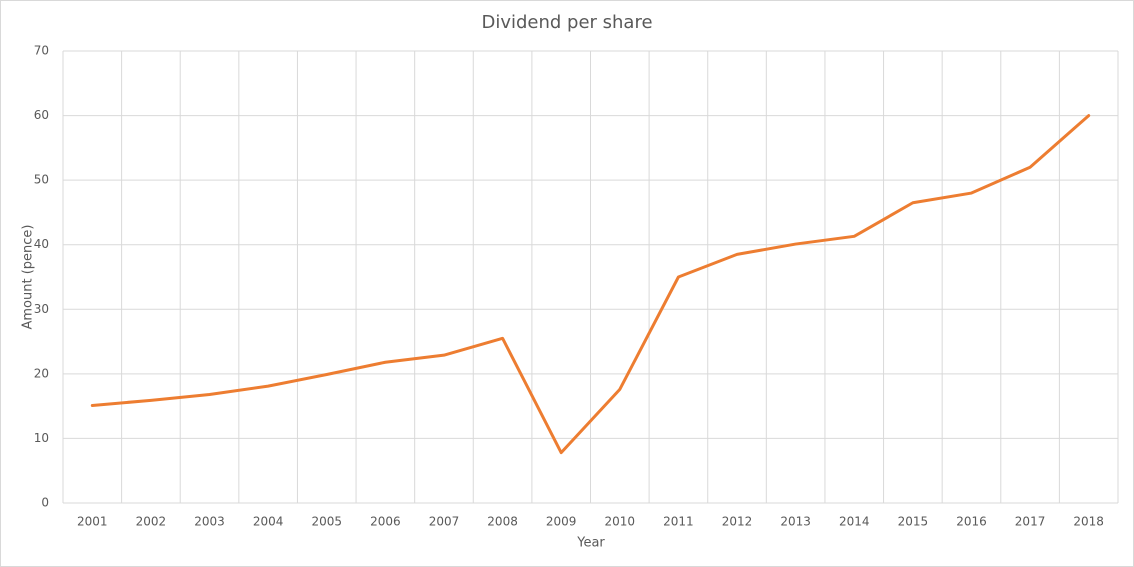 Image resolution: width=1134 pixels, height=567 pixels. What do you see at coordinates (1088, 522) in the screenshot?
I see `x-tick-label: 2018` at bounding box center [1088, 522].